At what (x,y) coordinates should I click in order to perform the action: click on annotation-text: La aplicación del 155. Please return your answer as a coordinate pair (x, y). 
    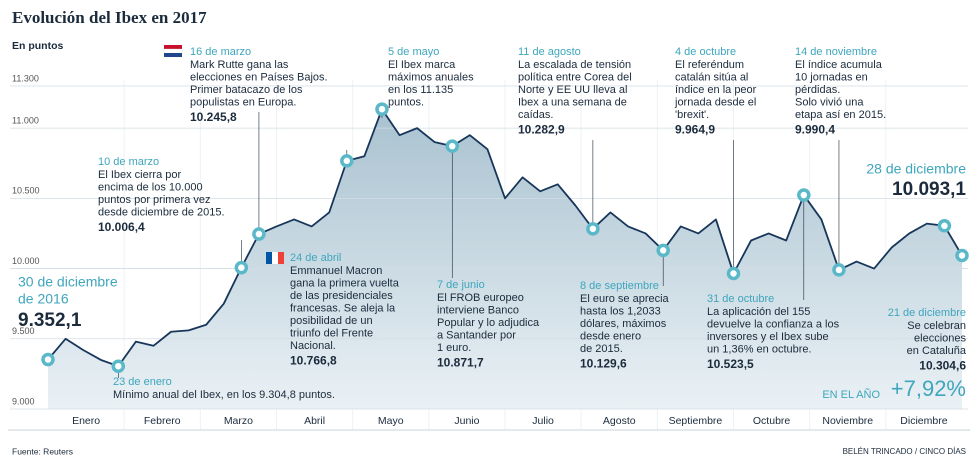
    Looking at the image, I should click on (758, 312).